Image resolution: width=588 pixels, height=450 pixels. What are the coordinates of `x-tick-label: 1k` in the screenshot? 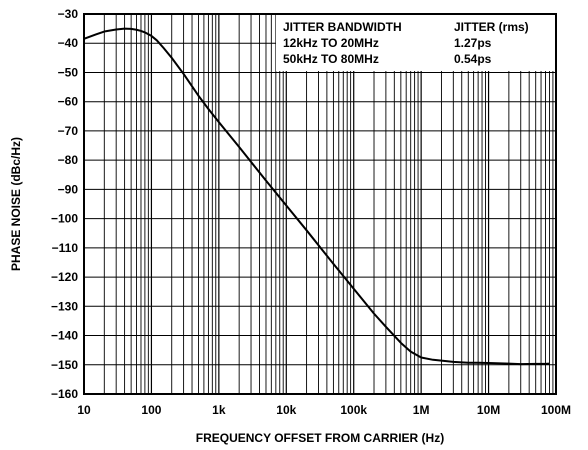 It's located at (219, 410).